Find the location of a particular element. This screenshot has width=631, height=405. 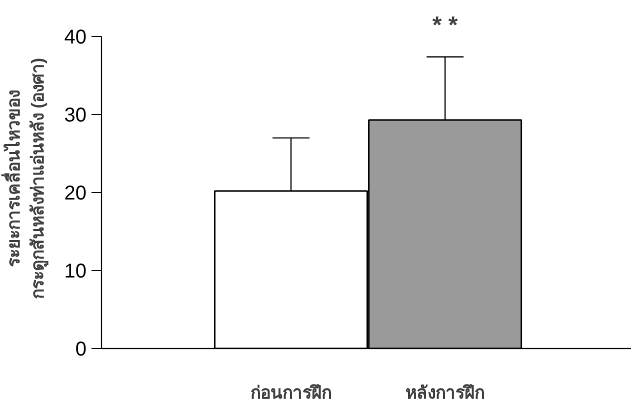

x-tick-label: หลังการฝึก is located at coordinates (445, 392).